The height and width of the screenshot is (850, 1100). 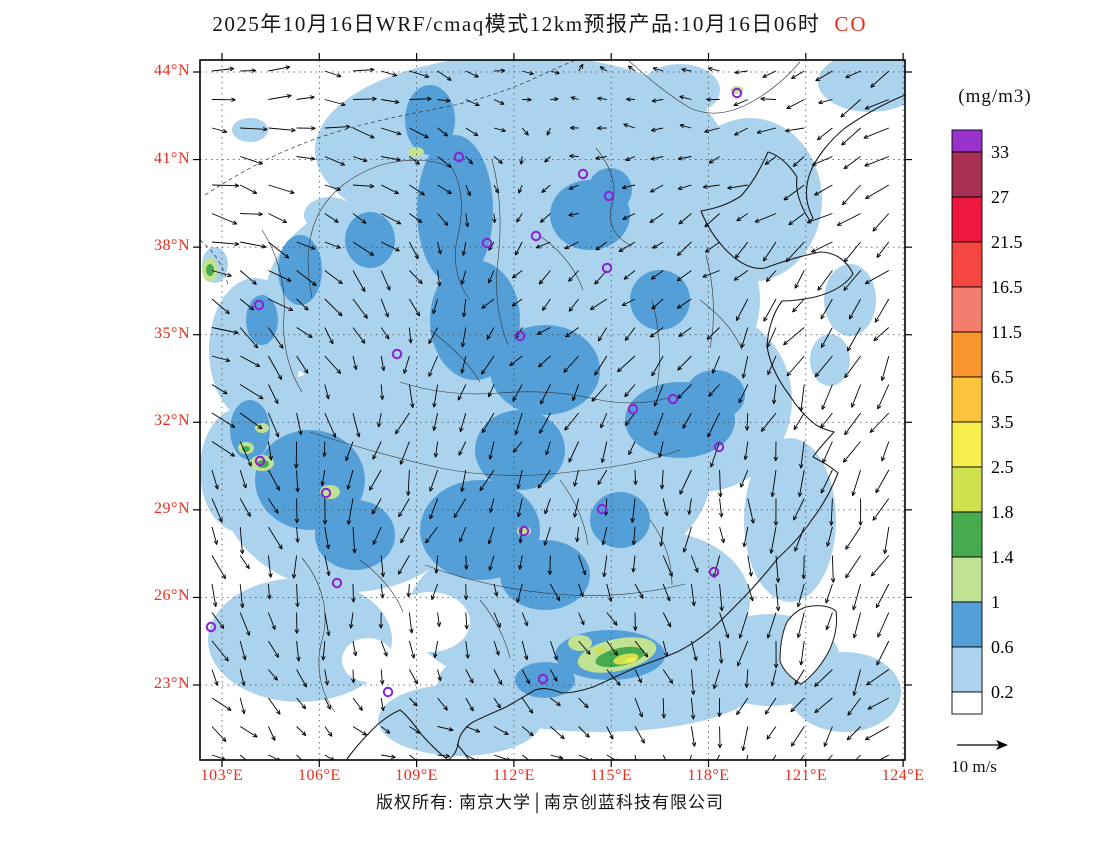 I want to click on province-boundary, so click(x=555, y=580).